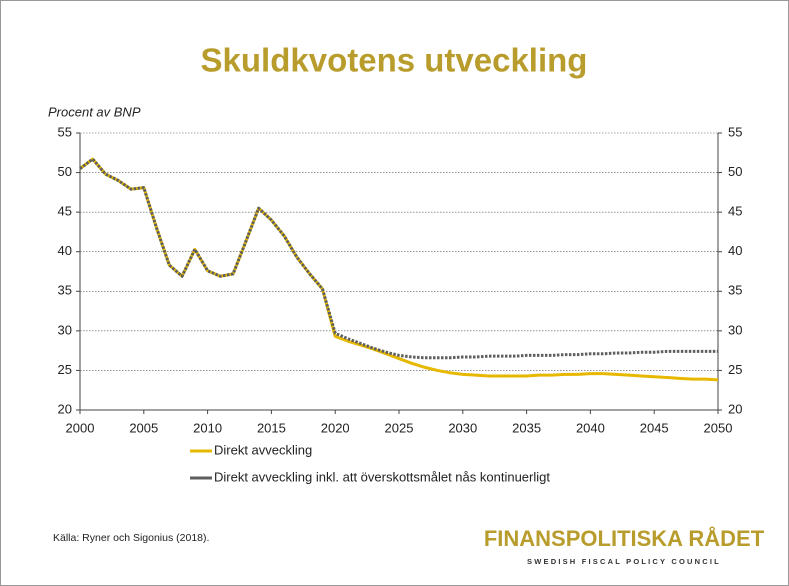 This screenshot has height=586, width=789. What do you see at coordinates (399, 427) in the screenshot?
I see `x-tick-label: 2025` at bounding box center [399, 427].